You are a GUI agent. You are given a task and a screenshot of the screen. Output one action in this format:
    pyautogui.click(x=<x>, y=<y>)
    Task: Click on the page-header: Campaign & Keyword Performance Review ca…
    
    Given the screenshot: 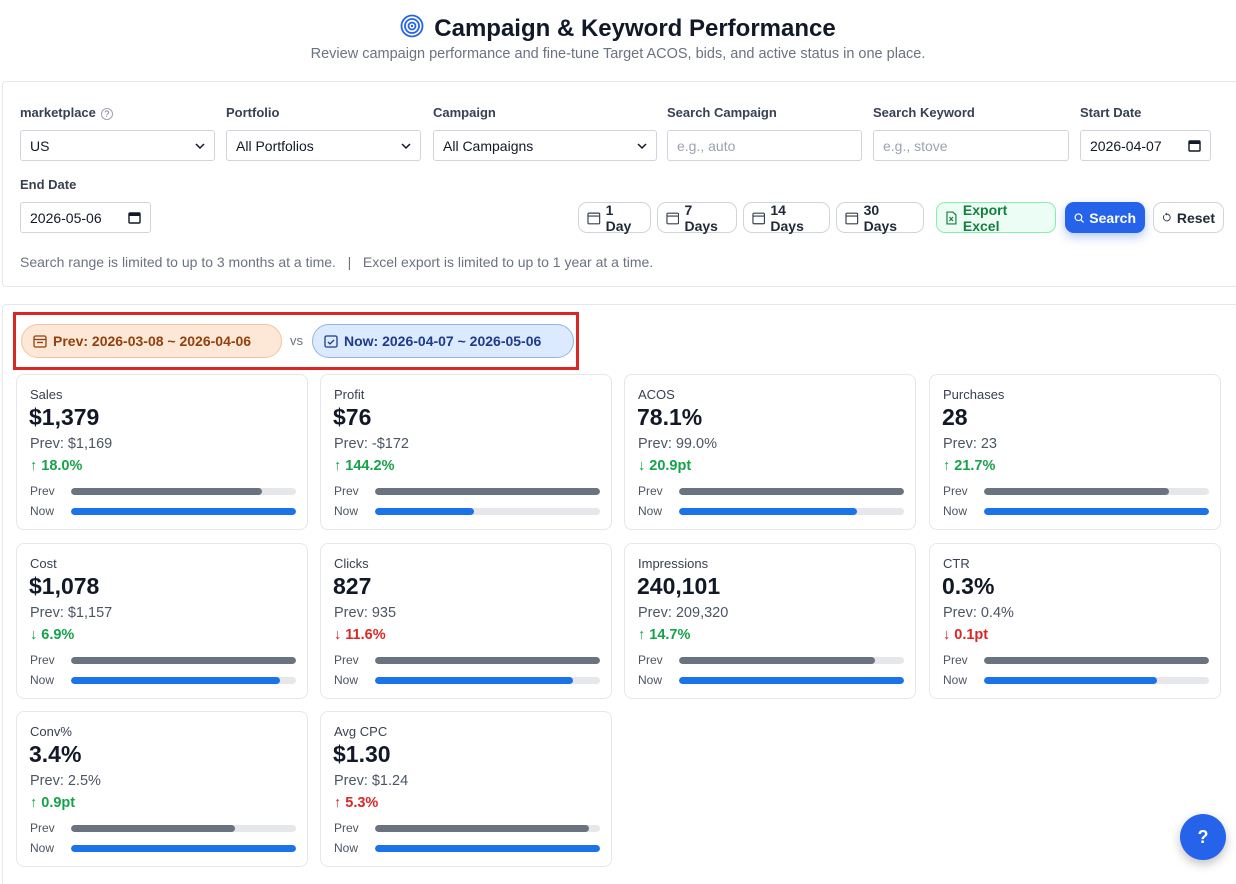 What is the action you would take?
    pyautogui.click(x=618, y=40)
    